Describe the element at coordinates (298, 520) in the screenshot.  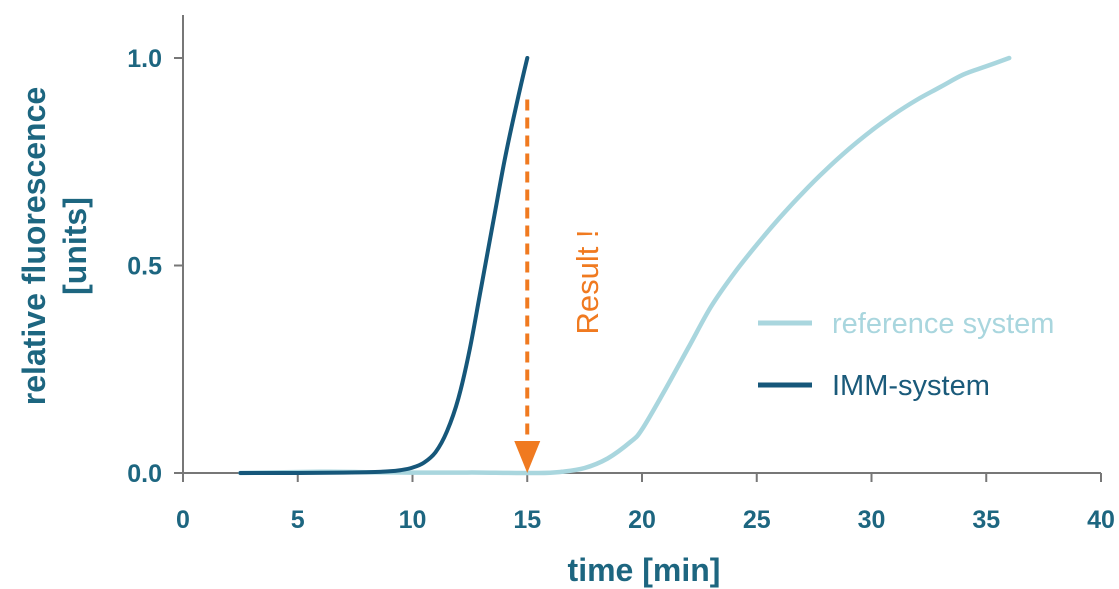
I see `x-tick-label: 5` at that location.